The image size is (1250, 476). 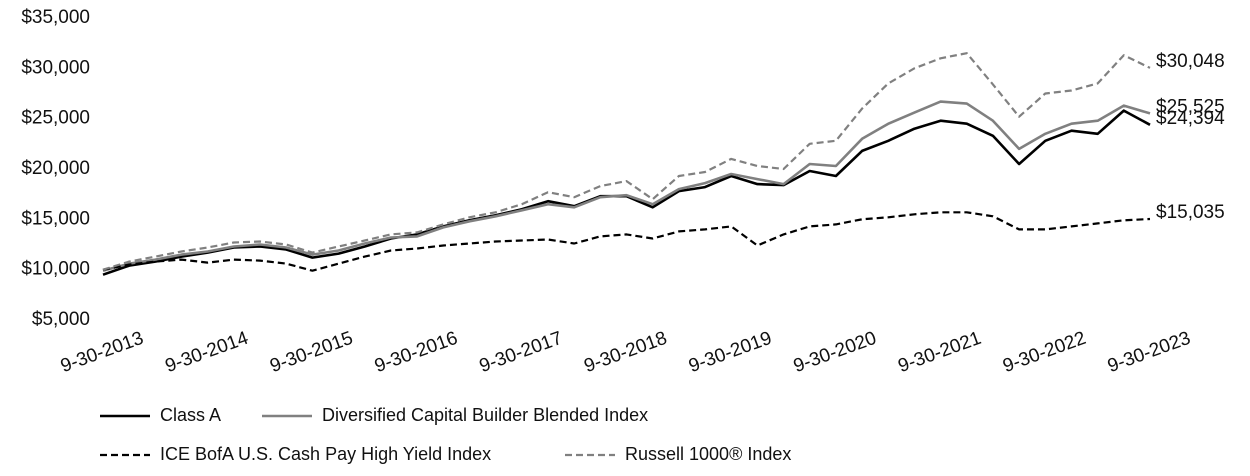 What do you see at coordinates (625, 352) in the screenshot?
I see `x-tick-label: 9-30-2018` at bounding box center [625, 352].